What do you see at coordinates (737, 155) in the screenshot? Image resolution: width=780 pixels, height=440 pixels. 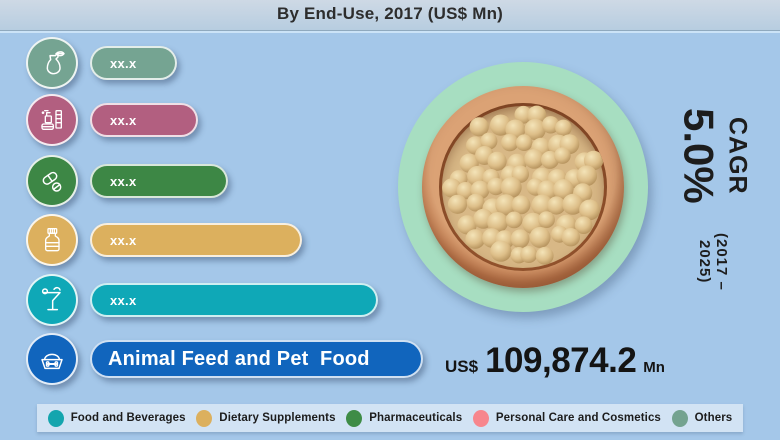 I see `cagr-label: CAGR` at bounding box center [737, 155].